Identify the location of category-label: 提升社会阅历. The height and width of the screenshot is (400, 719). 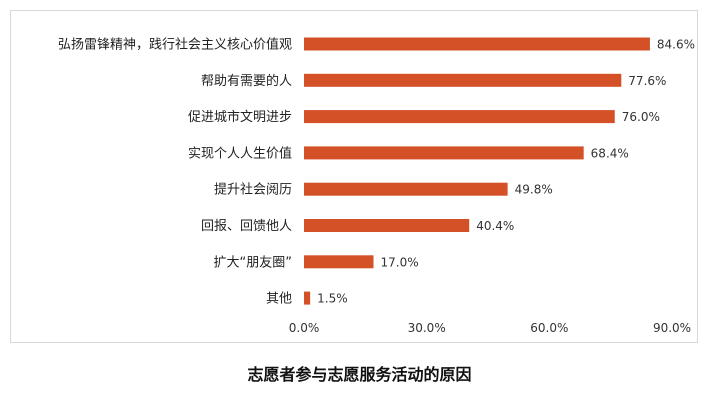
(253, 190).